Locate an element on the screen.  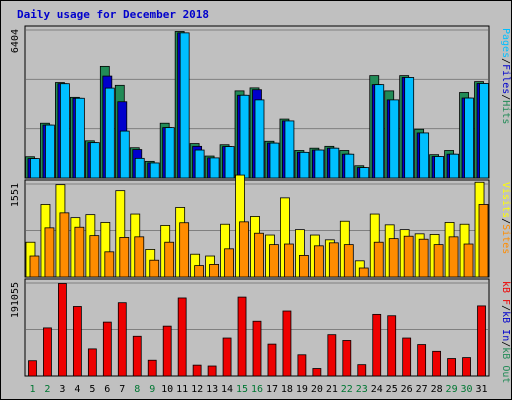
x-tick-label: 27 is located at coordinates (422, 389).